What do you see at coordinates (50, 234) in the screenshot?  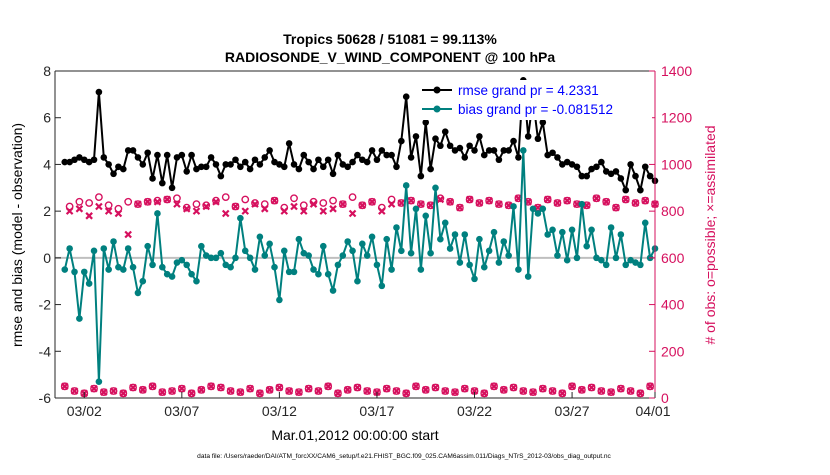 I see `y-left-axis-ticks: 8 6 4 2 0 -2 -4 -6` at bounding box center [50, 234].